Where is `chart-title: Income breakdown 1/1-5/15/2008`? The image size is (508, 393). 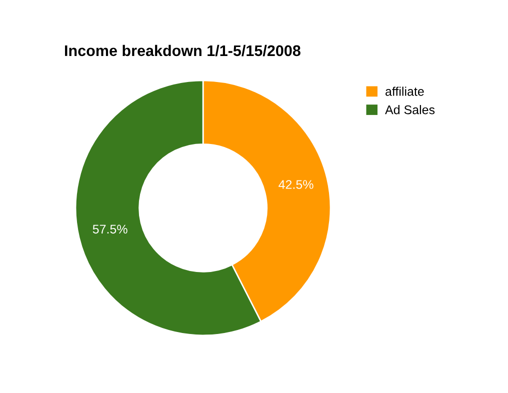 chart-title: Income breakdown 1/1-5/15/2008 is located at coordinates (182, 50).